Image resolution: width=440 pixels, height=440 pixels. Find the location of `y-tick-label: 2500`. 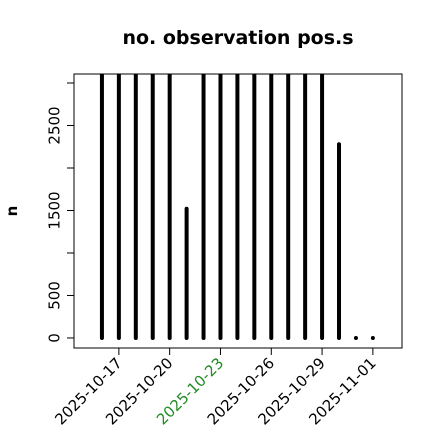

y-tick-label: 2500 is located at coordinates (55, 125).